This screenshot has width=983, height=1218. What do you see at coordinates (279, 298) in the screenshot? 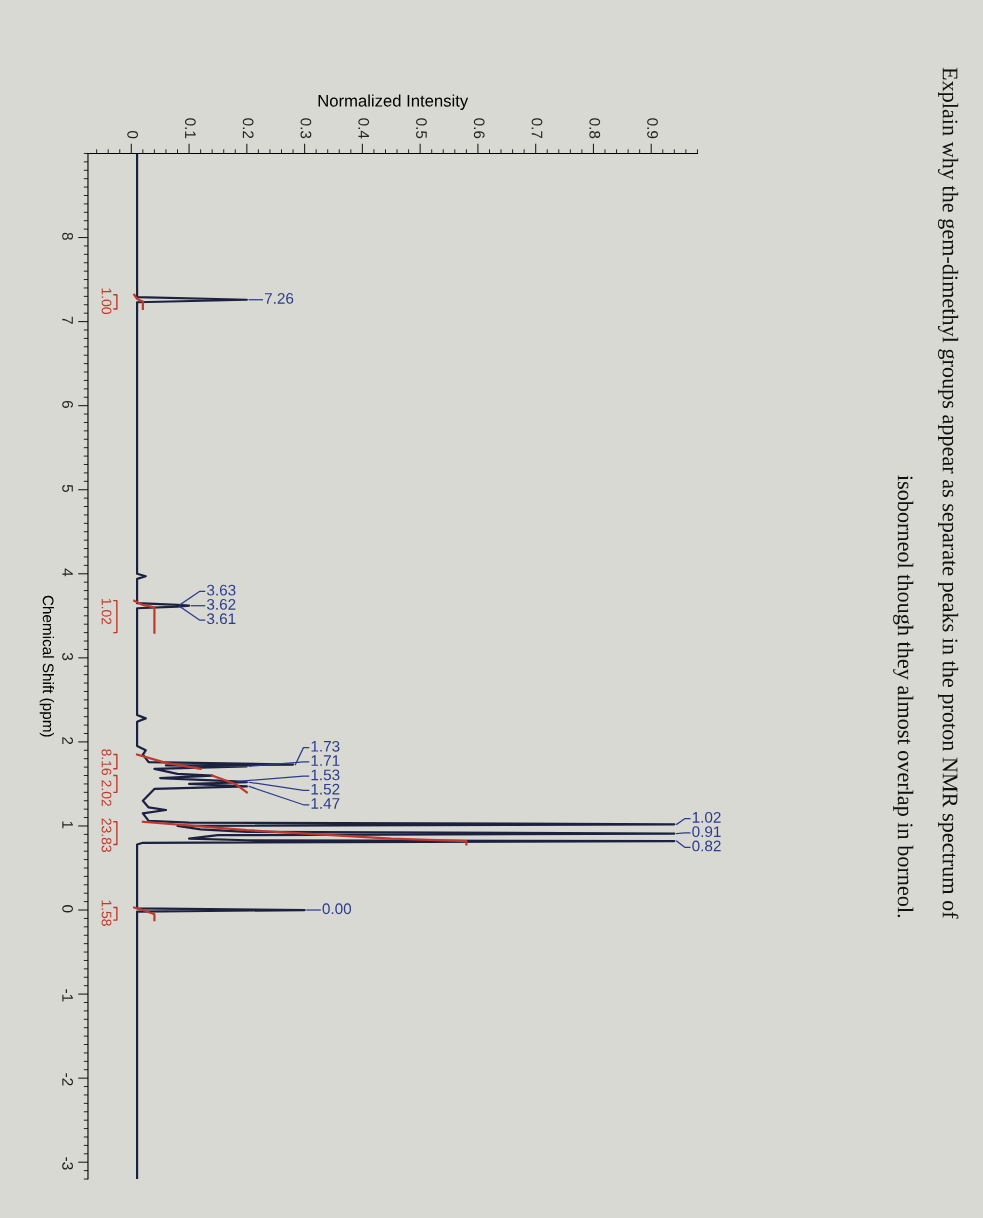
I see `annotation: 7.26` at bounding box center [279, 298].